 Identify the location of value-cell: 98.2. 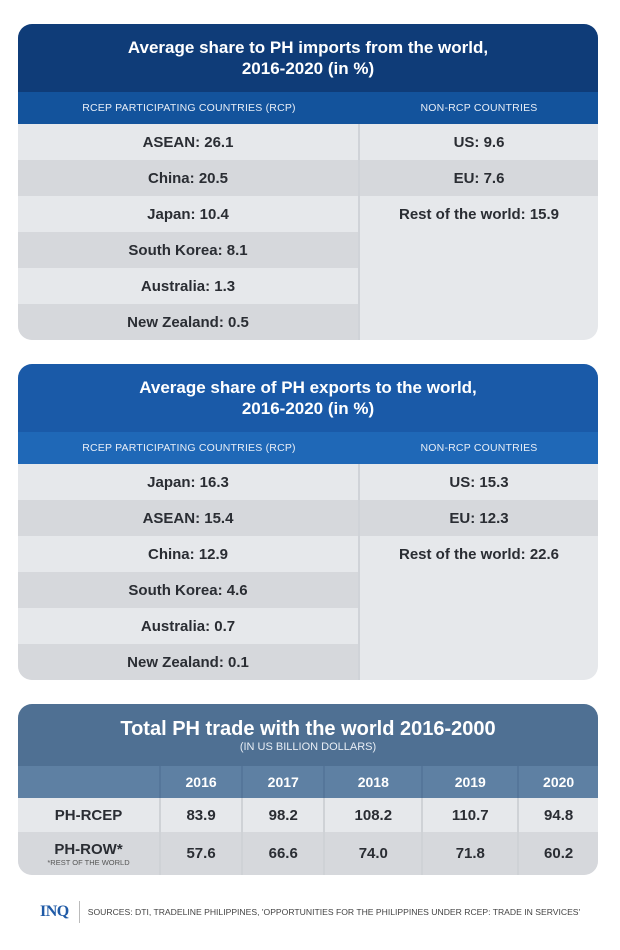
(284, 815).